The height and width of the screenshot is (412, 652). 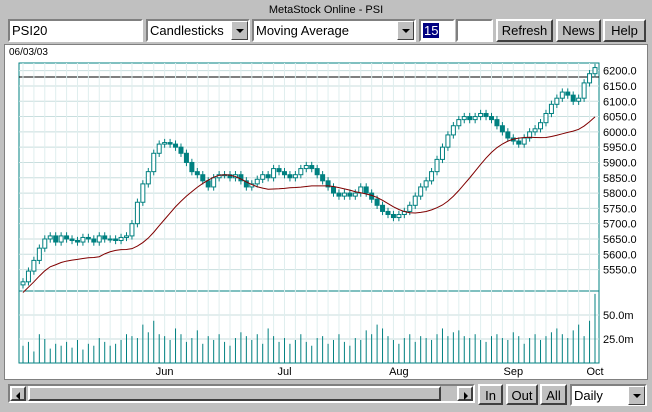 What do you see at coordinates (553, 394) in the screenshot?
I see `zoom-all-button: All` at bounding box center [553, 394].